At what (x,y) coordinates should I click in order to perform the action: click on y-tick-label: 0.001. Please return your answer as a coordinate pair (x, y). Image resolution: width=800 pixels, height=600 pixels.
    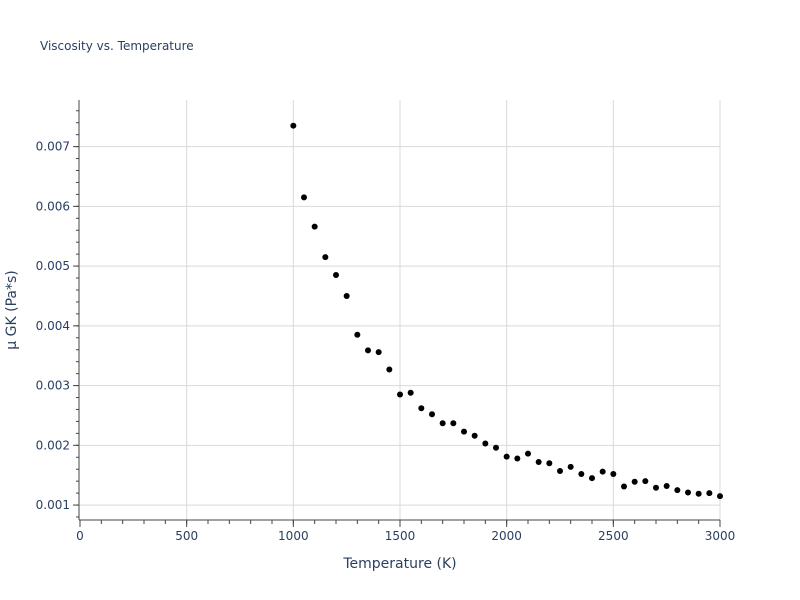
    Looking at the image, I should click on (53, 505).